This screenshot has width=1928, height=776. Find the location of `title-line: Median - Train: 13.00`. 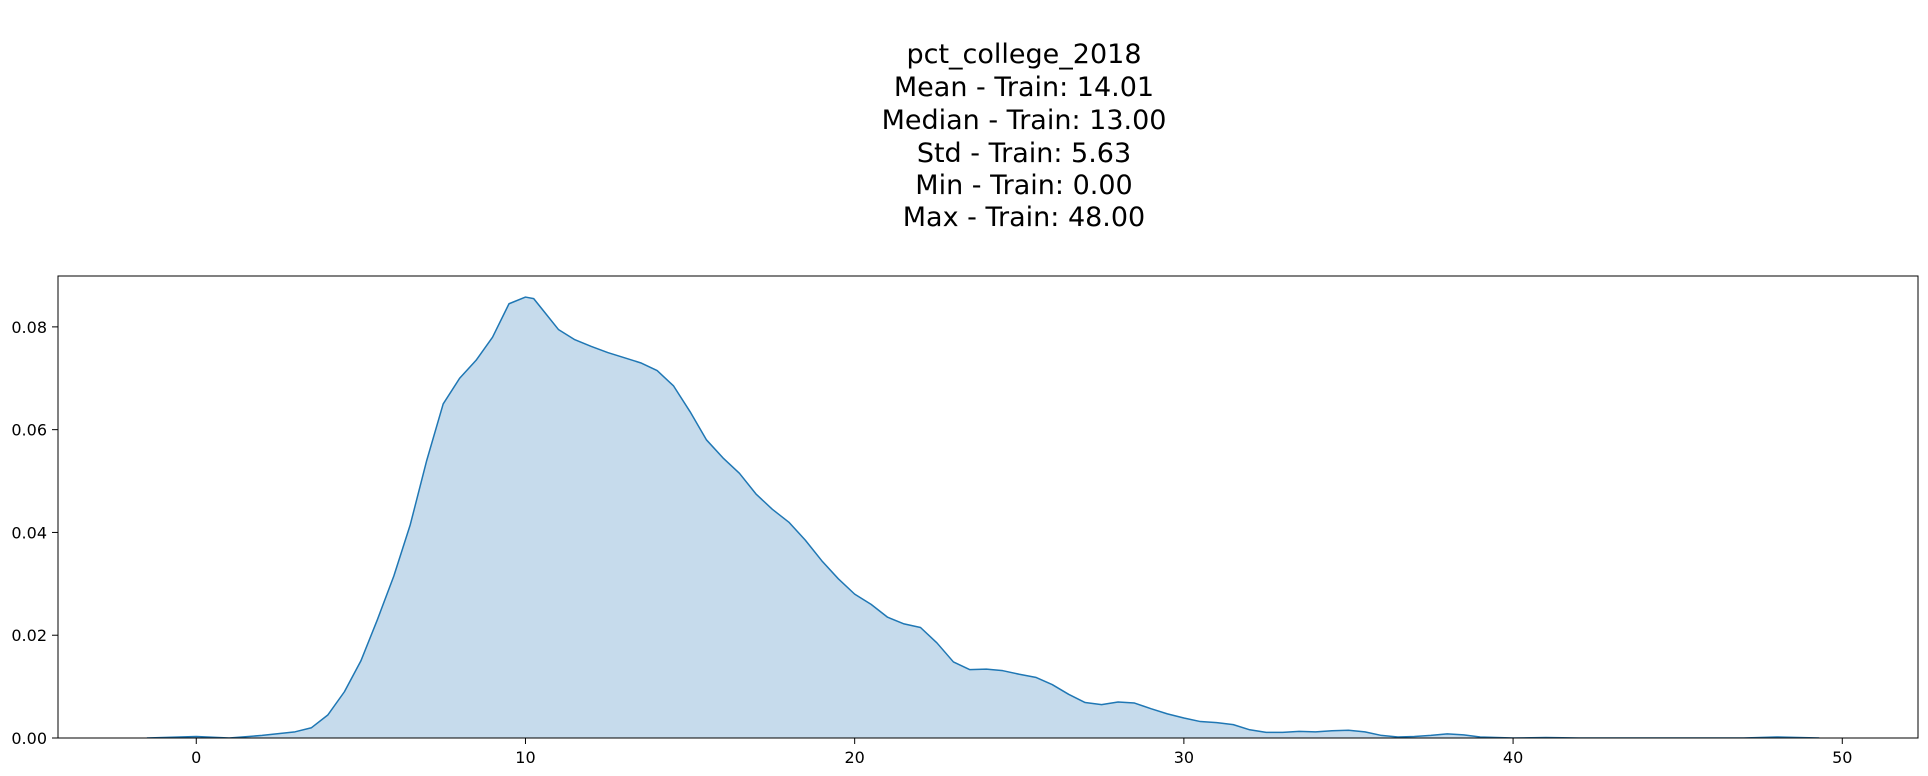

title-line: Median - Train: 13.00 is located at coordinates (1024, 120).